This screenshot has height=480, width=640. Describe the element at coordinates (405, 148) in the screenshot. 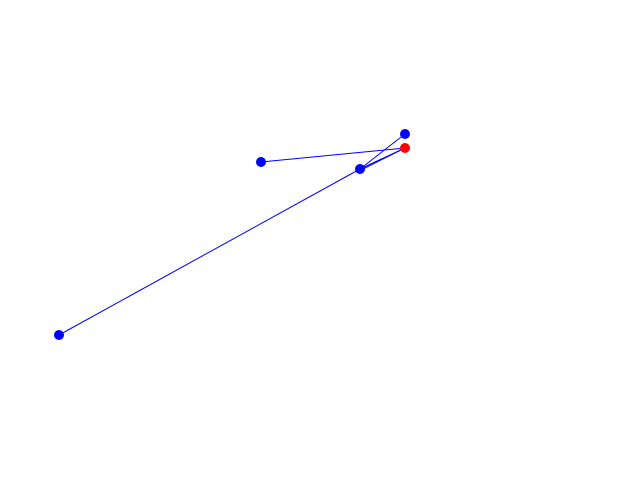

I see `node-highlighted` at that location.